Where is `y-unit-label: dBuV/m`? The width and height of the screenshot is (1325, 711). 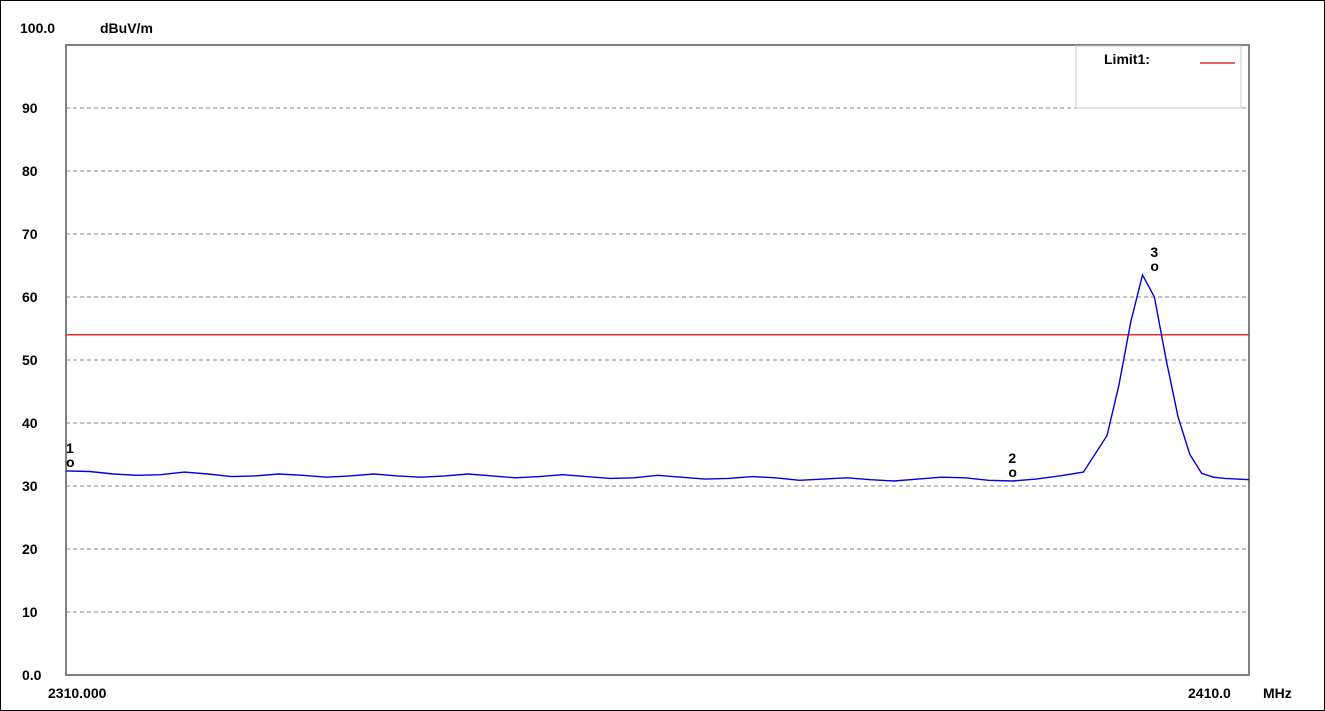
y-unit-label: dBuV/m is located at coordinates (126, 28).